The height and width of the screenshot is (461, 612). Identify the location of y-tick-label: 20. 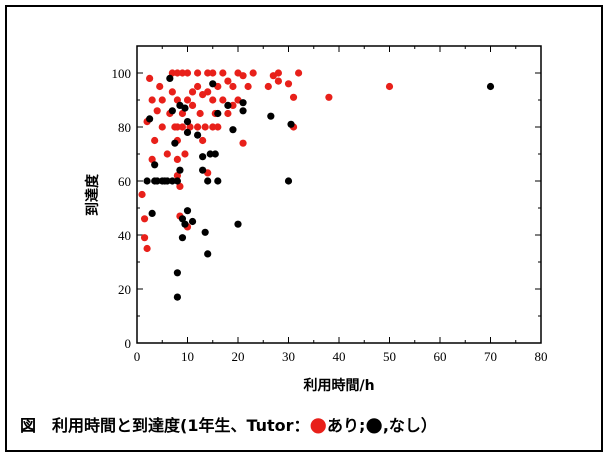
(124, 289).